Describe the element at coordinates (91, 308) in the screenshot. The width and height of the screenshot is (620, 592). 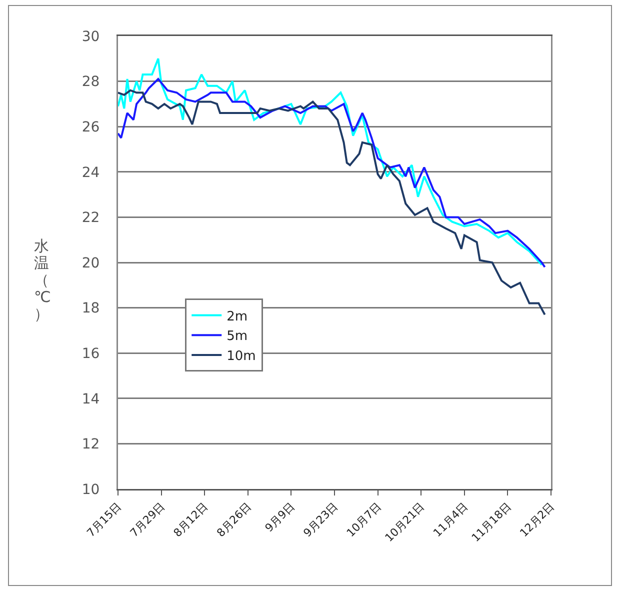
I see `y-tick-label: 18` at that location.